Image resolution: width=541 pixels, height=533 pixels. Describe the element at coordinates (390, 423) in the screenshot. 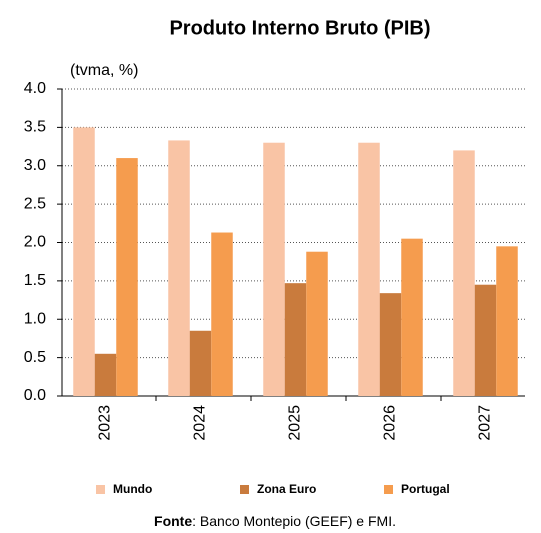

I see `x-tick-label: 2026` at that location.